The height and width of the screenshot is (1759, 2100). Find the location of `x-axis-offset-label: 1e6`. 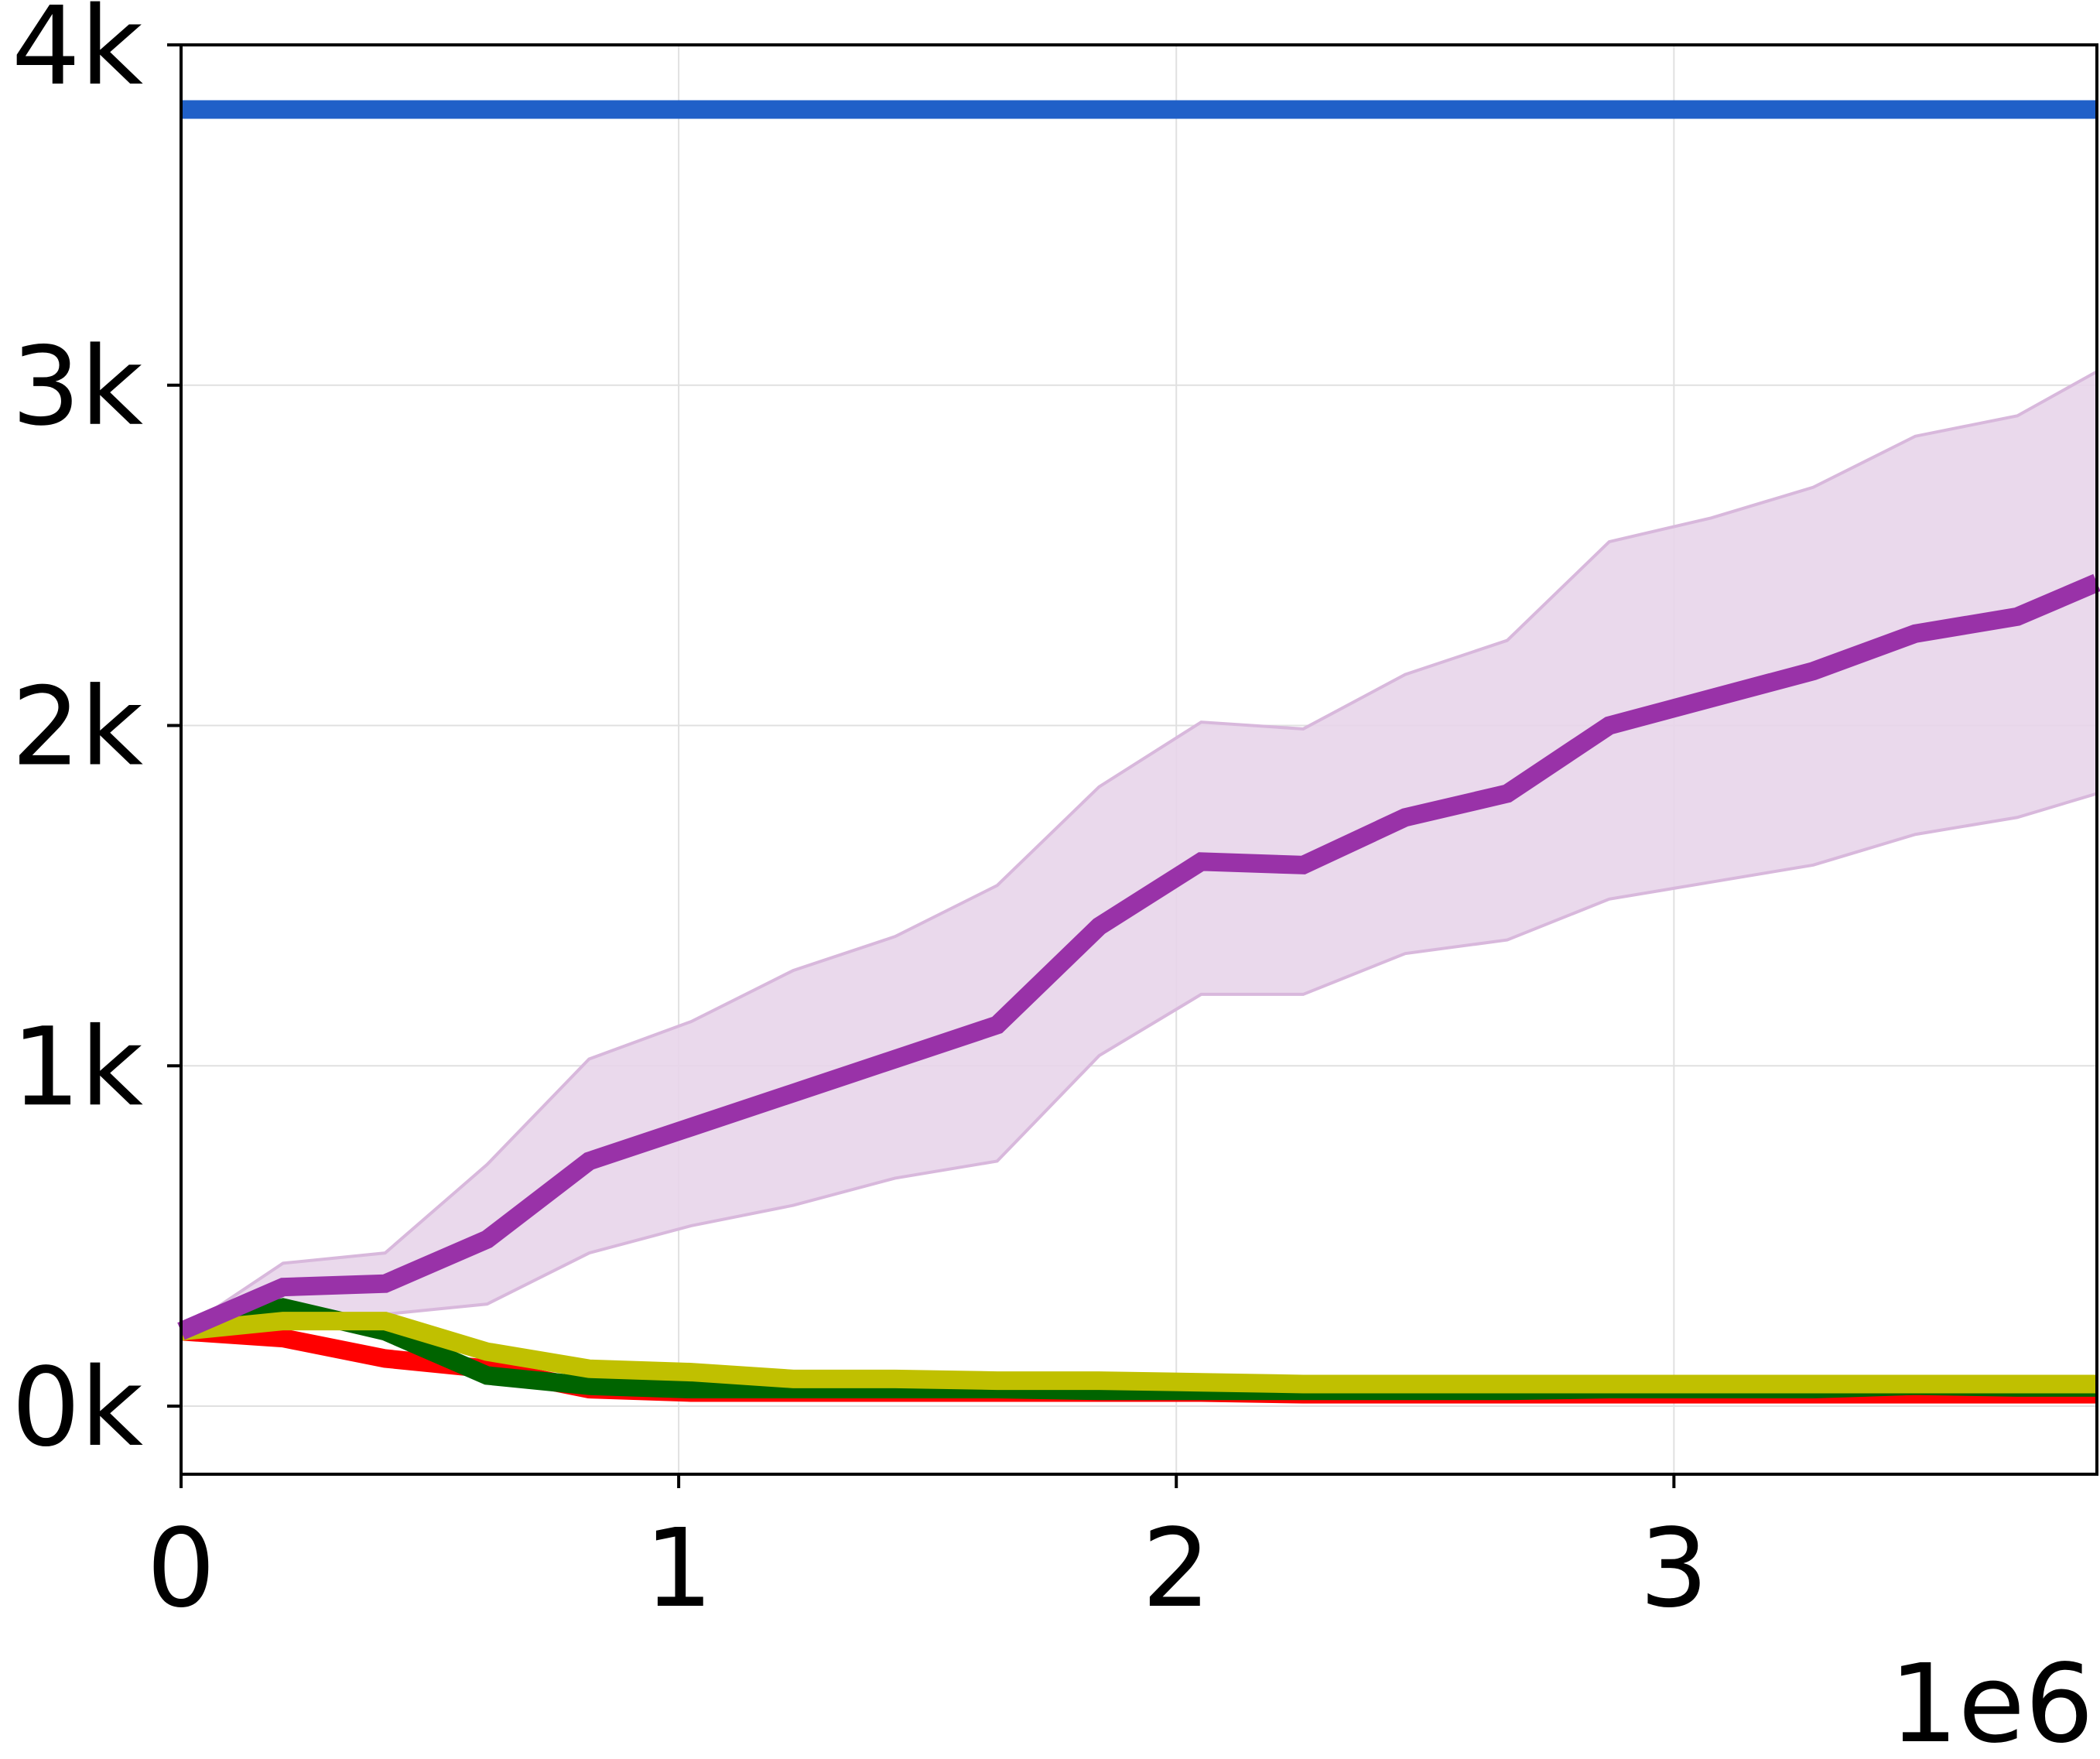

x-axis-offset-label: 1e6 is located at coordinates (1992, 1700).